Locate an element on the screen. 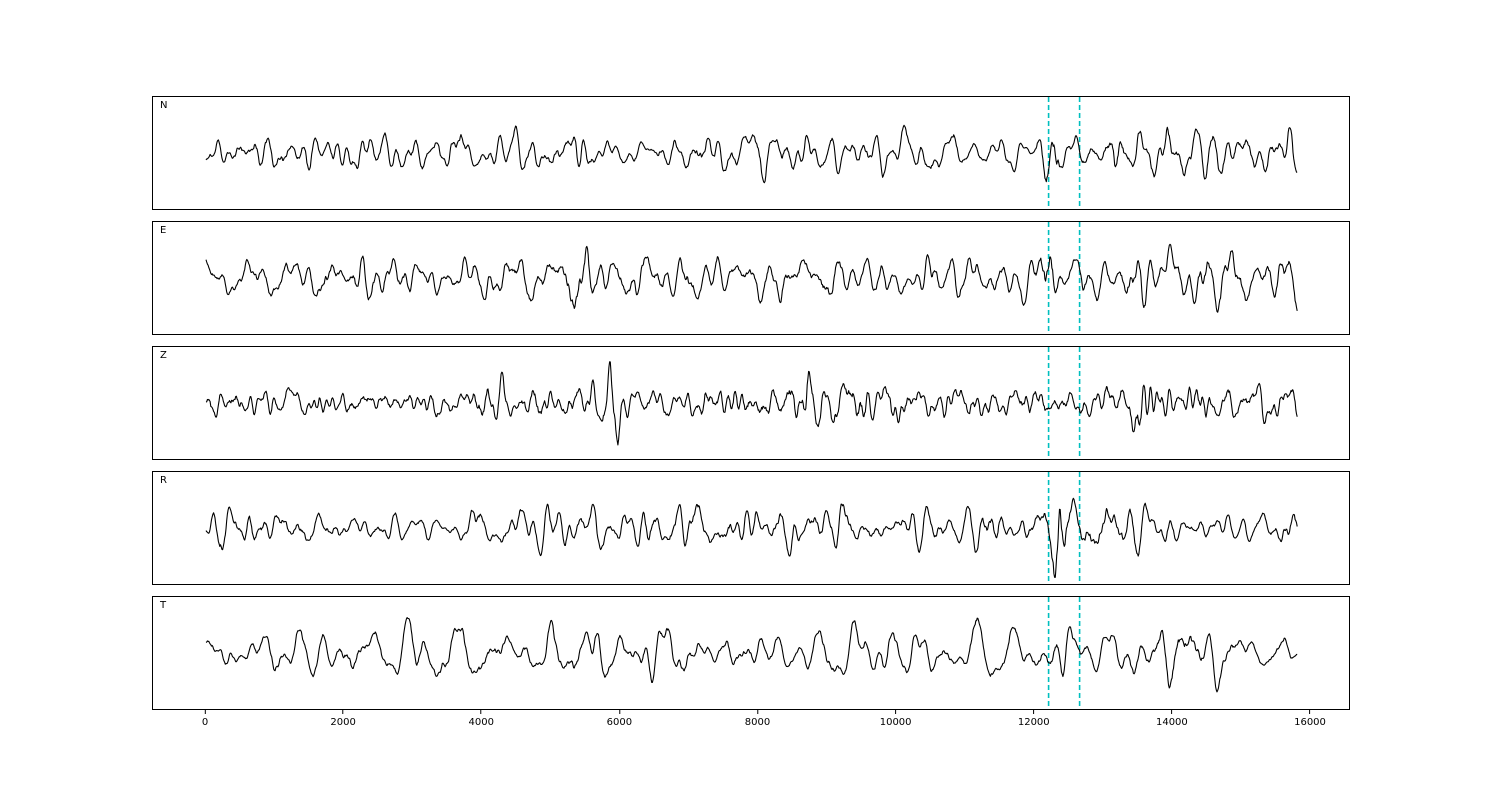 This screenshot has width=1500, height=800. x-tick-label: 14000 is located at coordinates (1171, 722).